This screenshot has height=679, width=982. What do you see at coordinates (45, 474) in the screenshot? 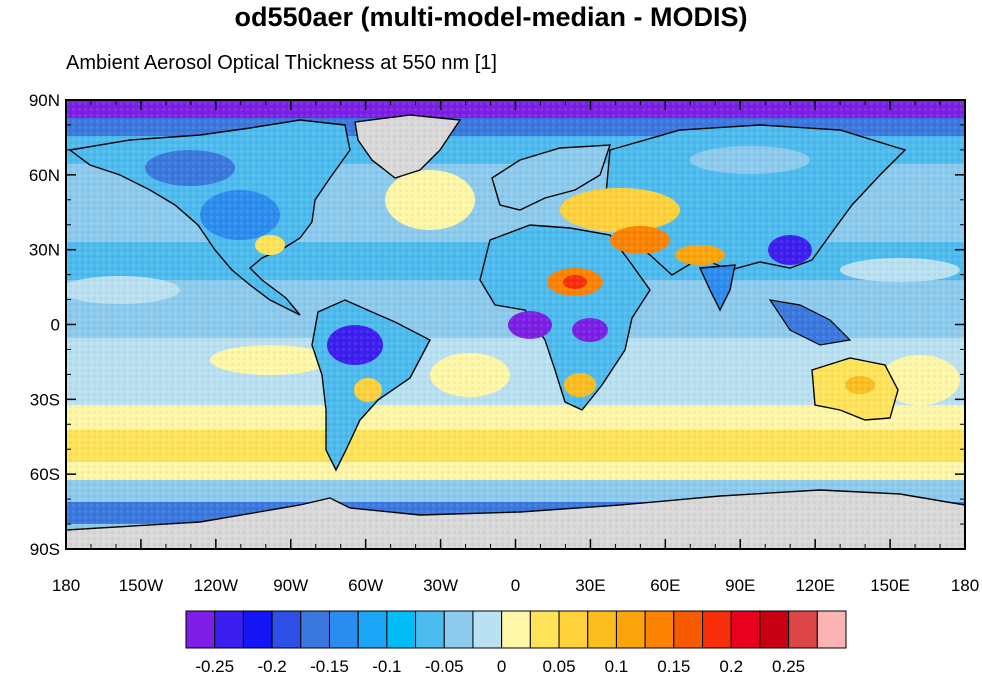
I see `lat-label: 60S` at bounding box center [45, 474].